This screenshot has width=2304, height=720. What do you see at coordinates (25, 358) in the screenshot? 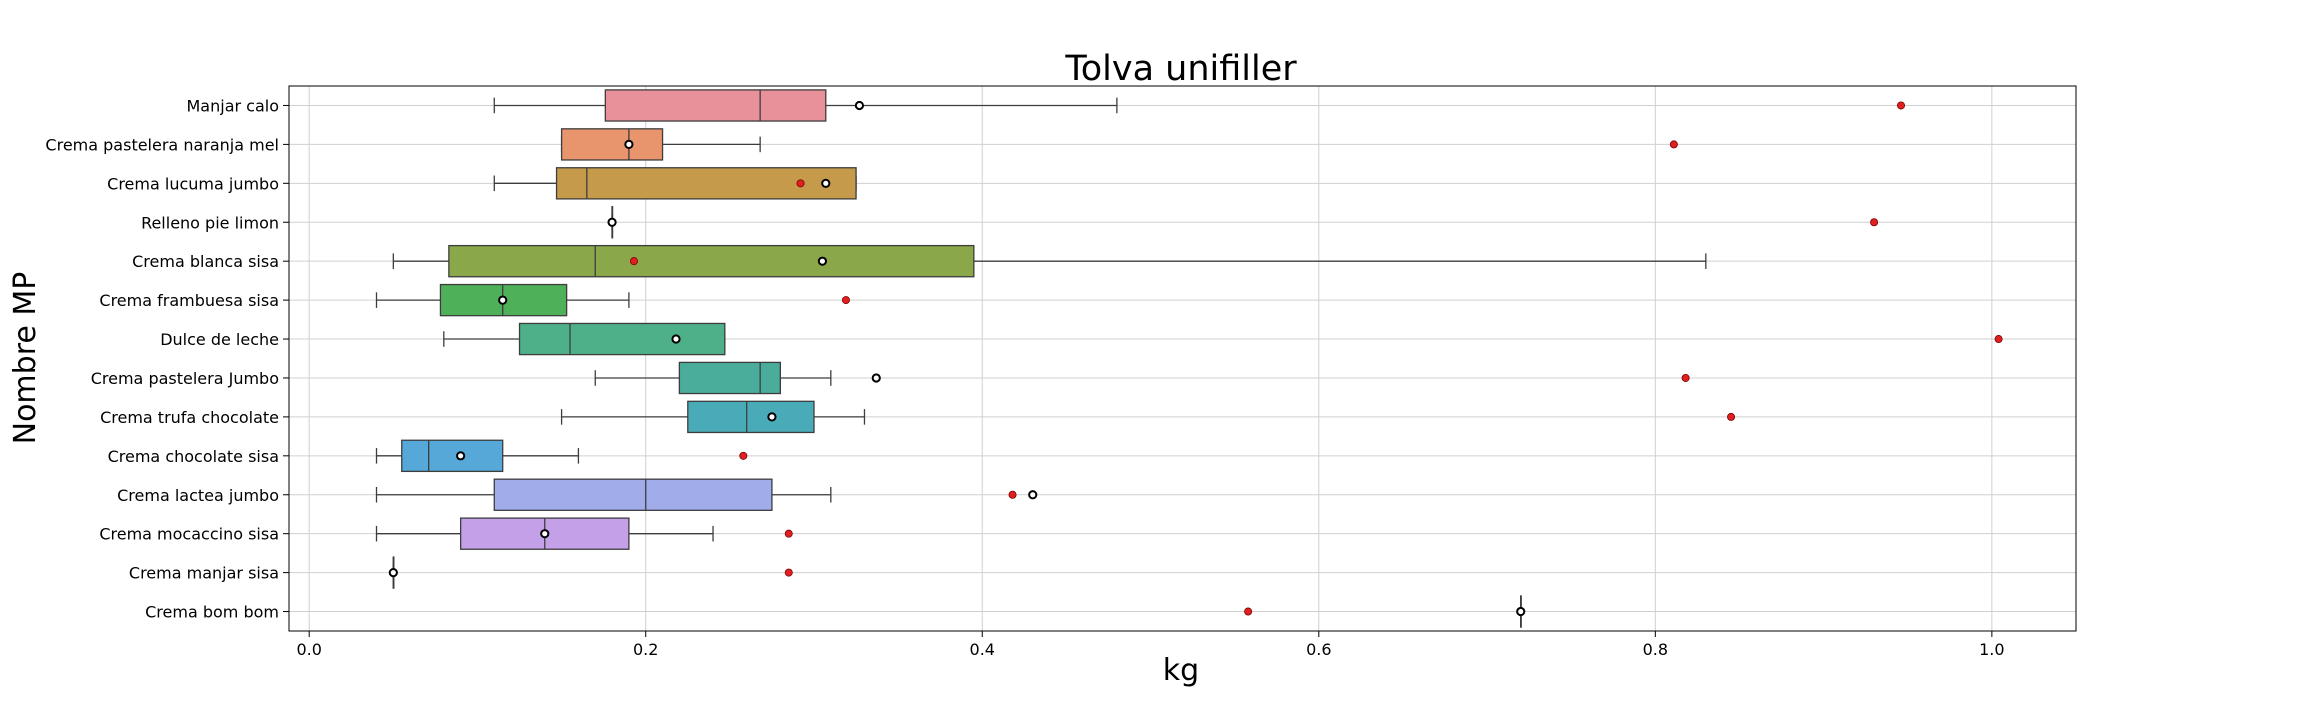
I see `y-axis-label: Nombre MP` at bounding box center [25, 358].